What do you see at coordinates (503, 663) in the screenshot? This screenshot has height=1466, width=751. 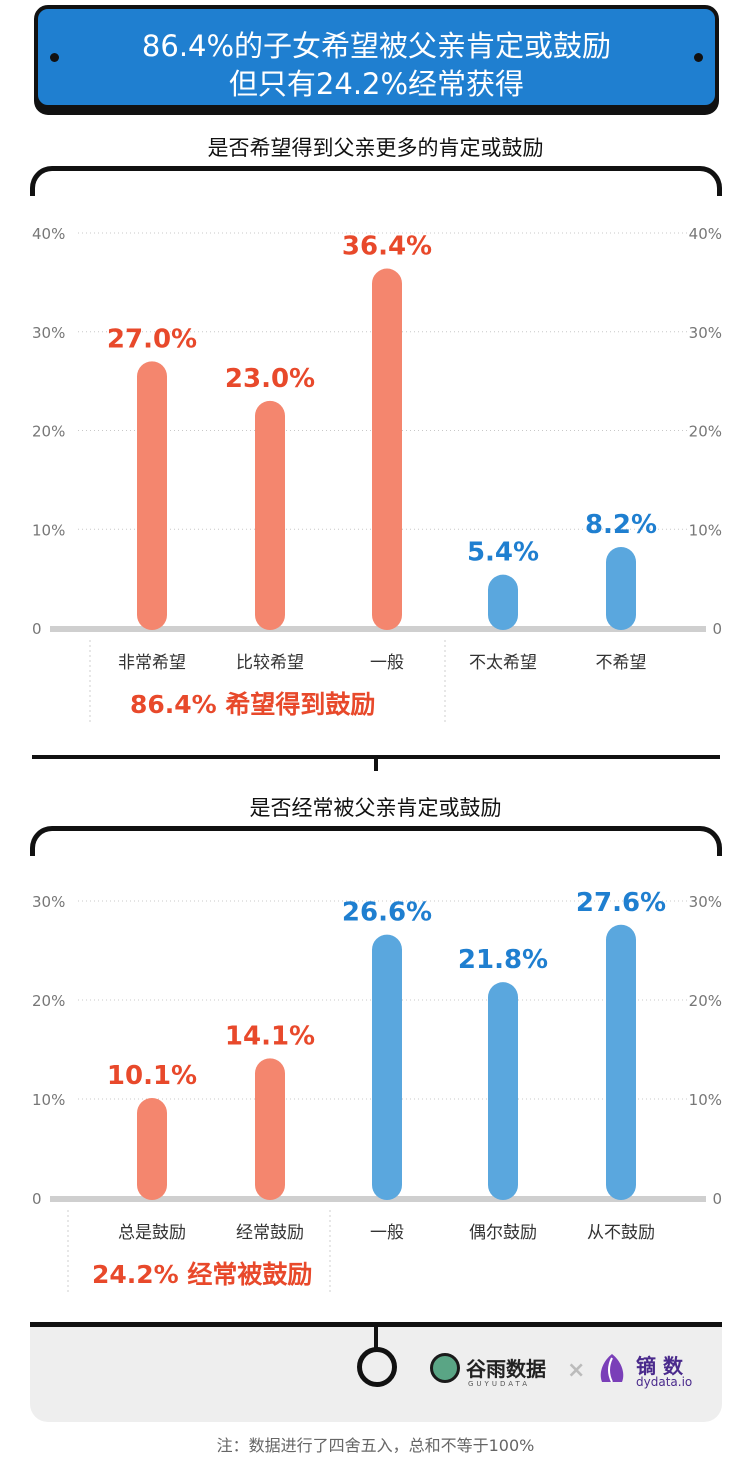 I see `category-label: 不太希望` at bounding box center [503, 663].